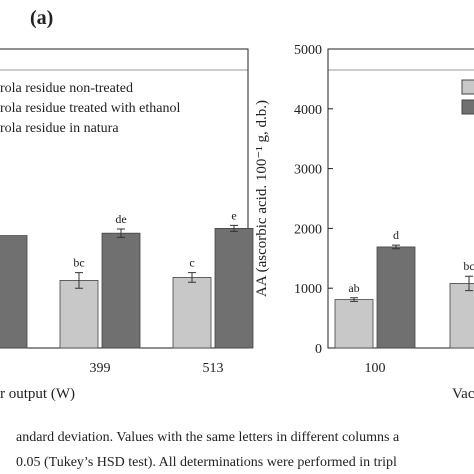 This screenshot has height=474, width=474. I want to click on legend-label: rola residue treated with ethanol, so click(90, 108).